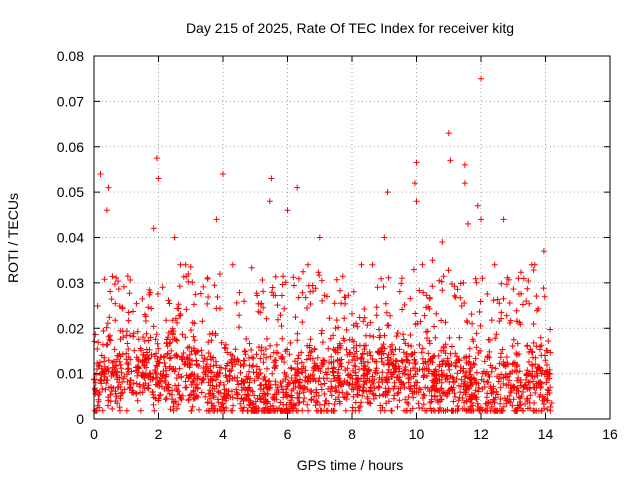 Image resolution: width=640 pixels, height=480 pixels. I want to click on x-tick-label: 8, so click(352, 434).